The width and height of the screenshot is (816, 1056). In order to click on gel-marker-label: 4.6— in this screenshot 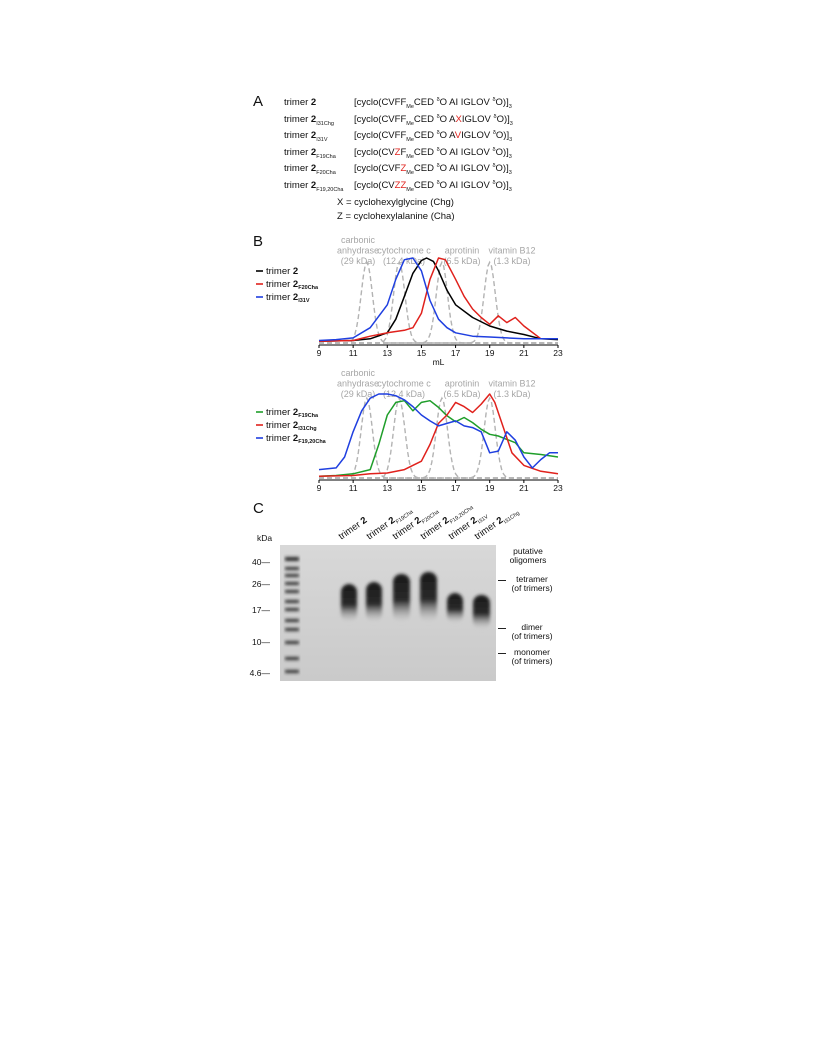, I will do `click(259, 673)`.